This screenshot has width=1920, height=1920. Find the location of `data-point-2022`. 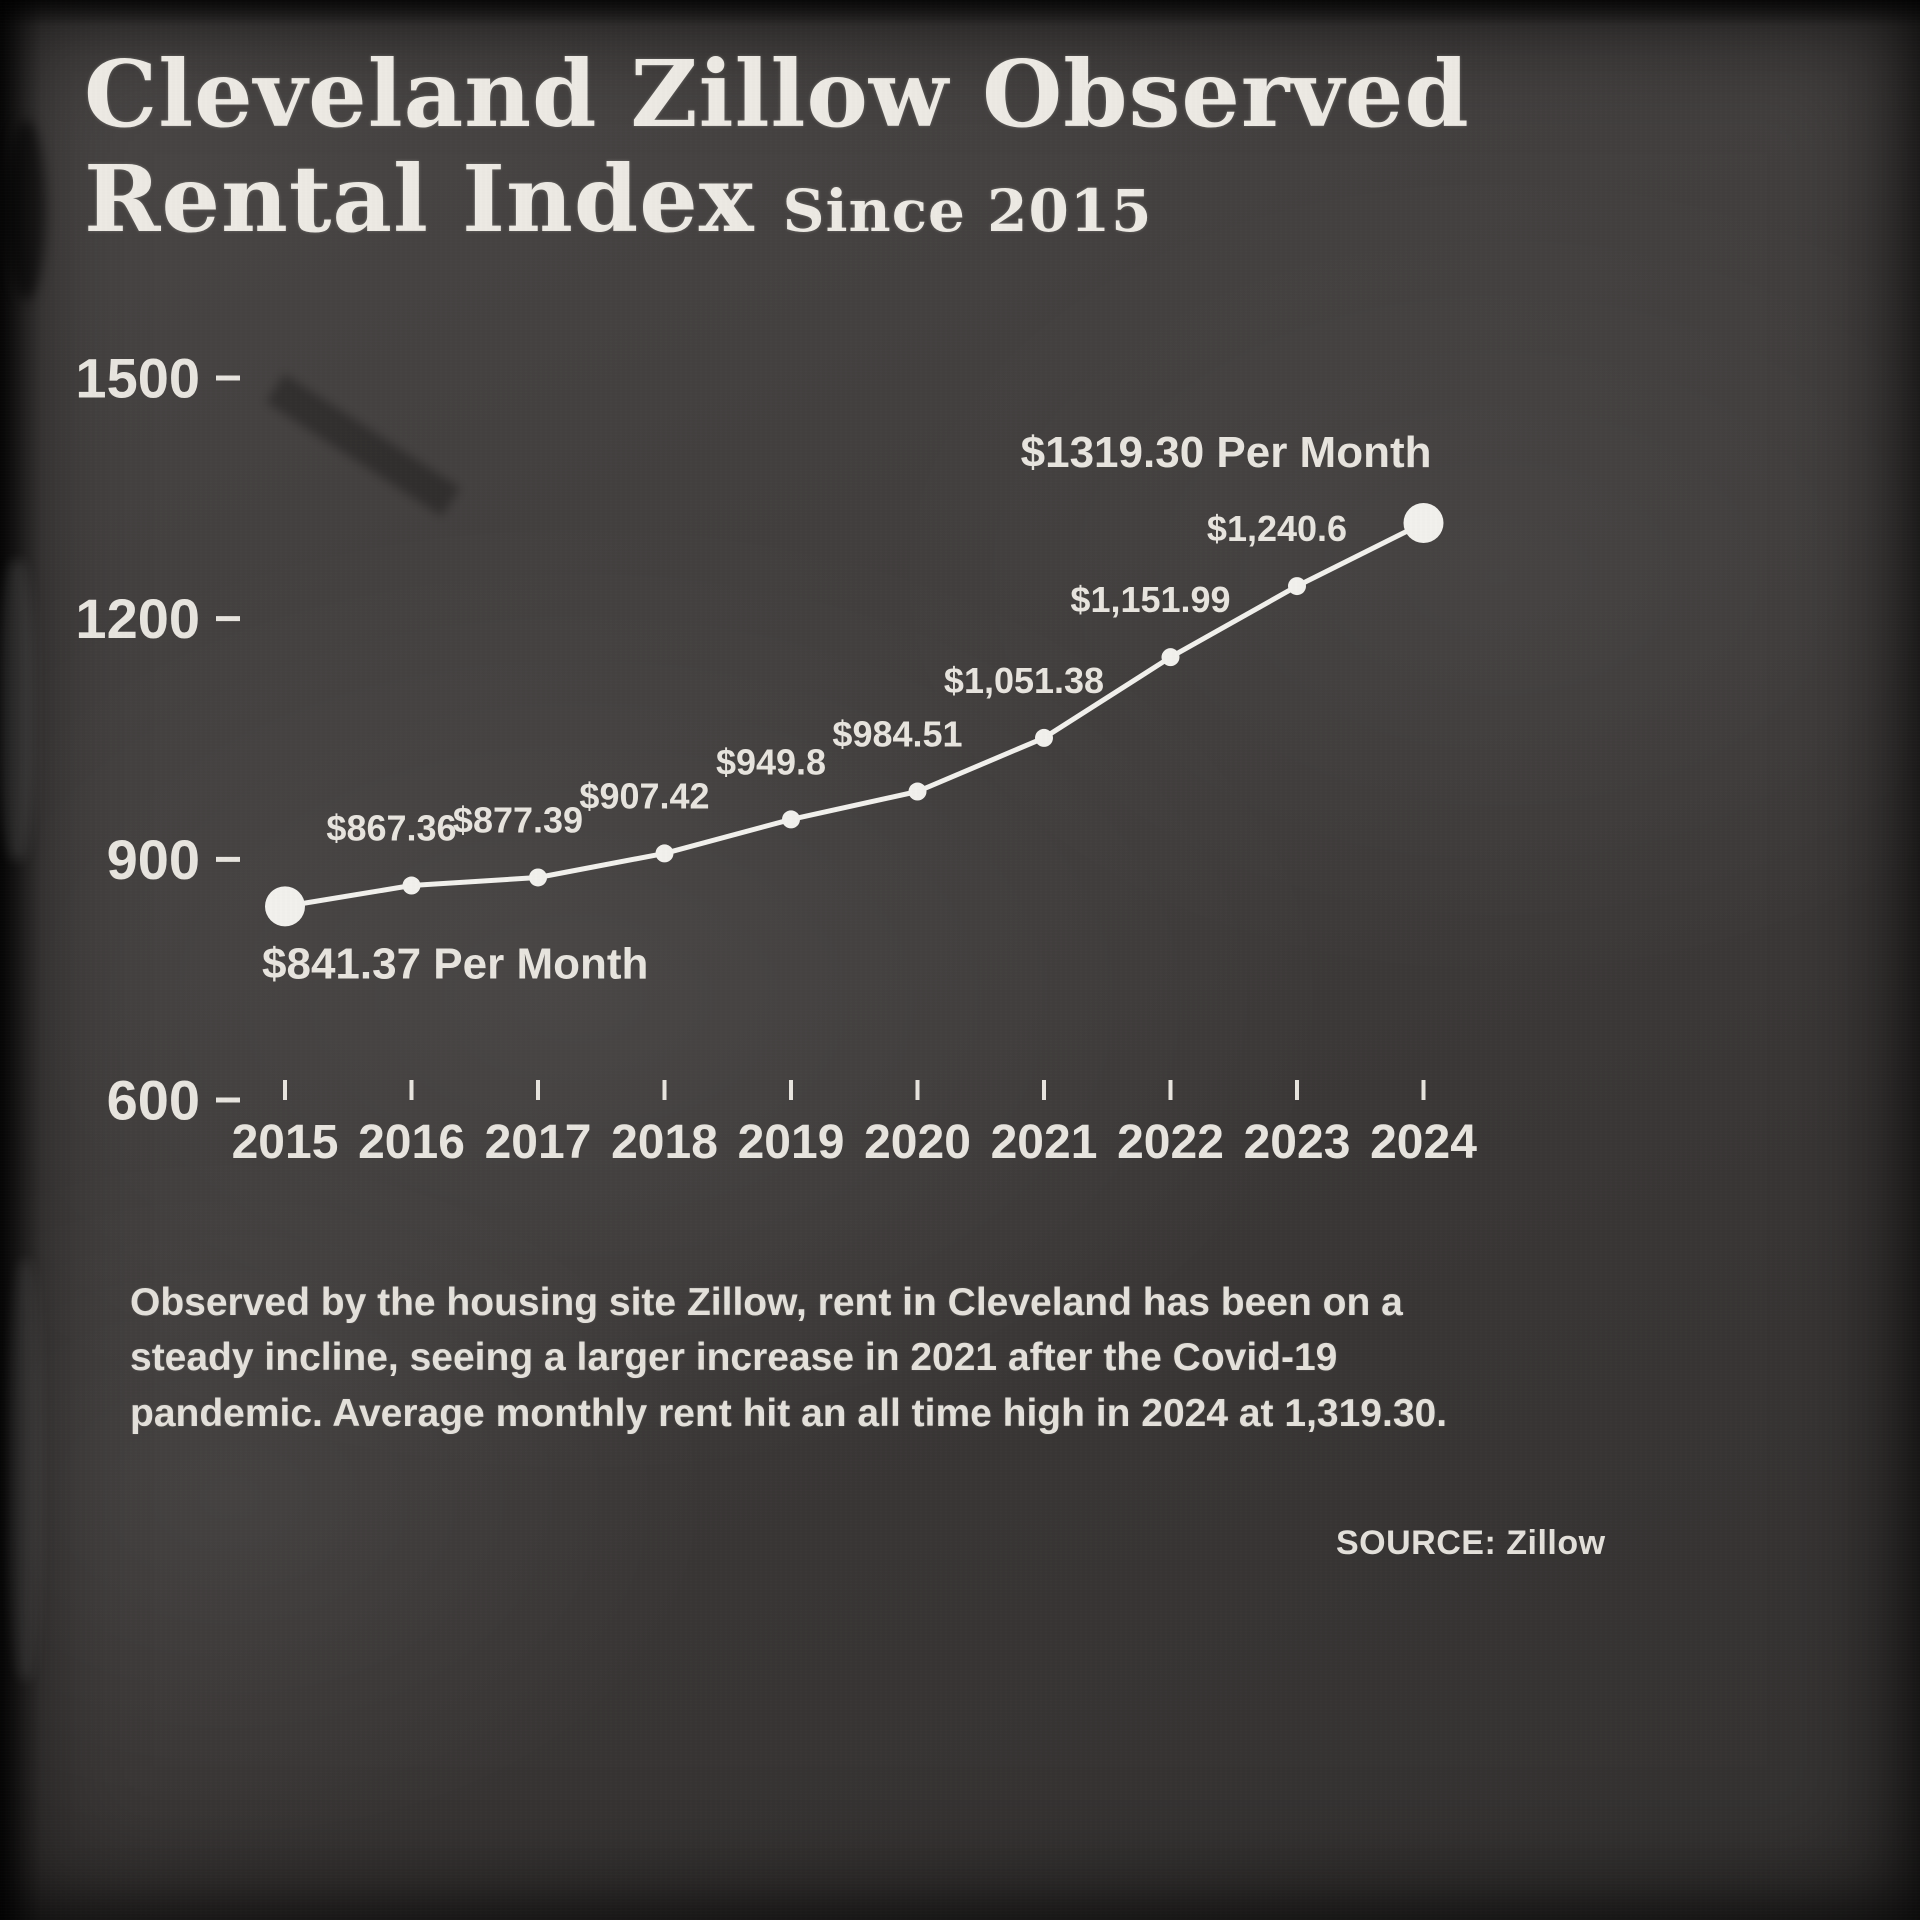

data-point-2022 is located at coordinates (1170, 657).